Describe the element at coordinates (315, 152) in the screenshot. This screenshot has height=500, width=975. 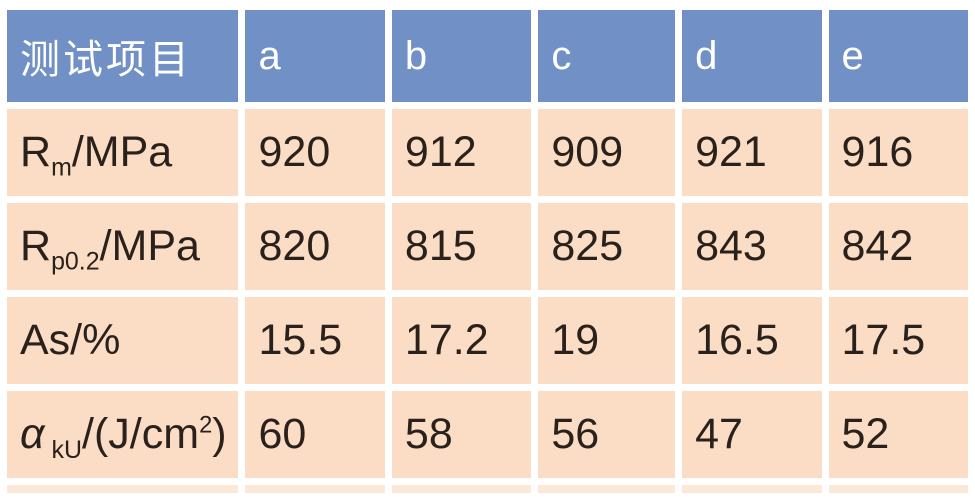
I see `value-cell: 920` at that location.